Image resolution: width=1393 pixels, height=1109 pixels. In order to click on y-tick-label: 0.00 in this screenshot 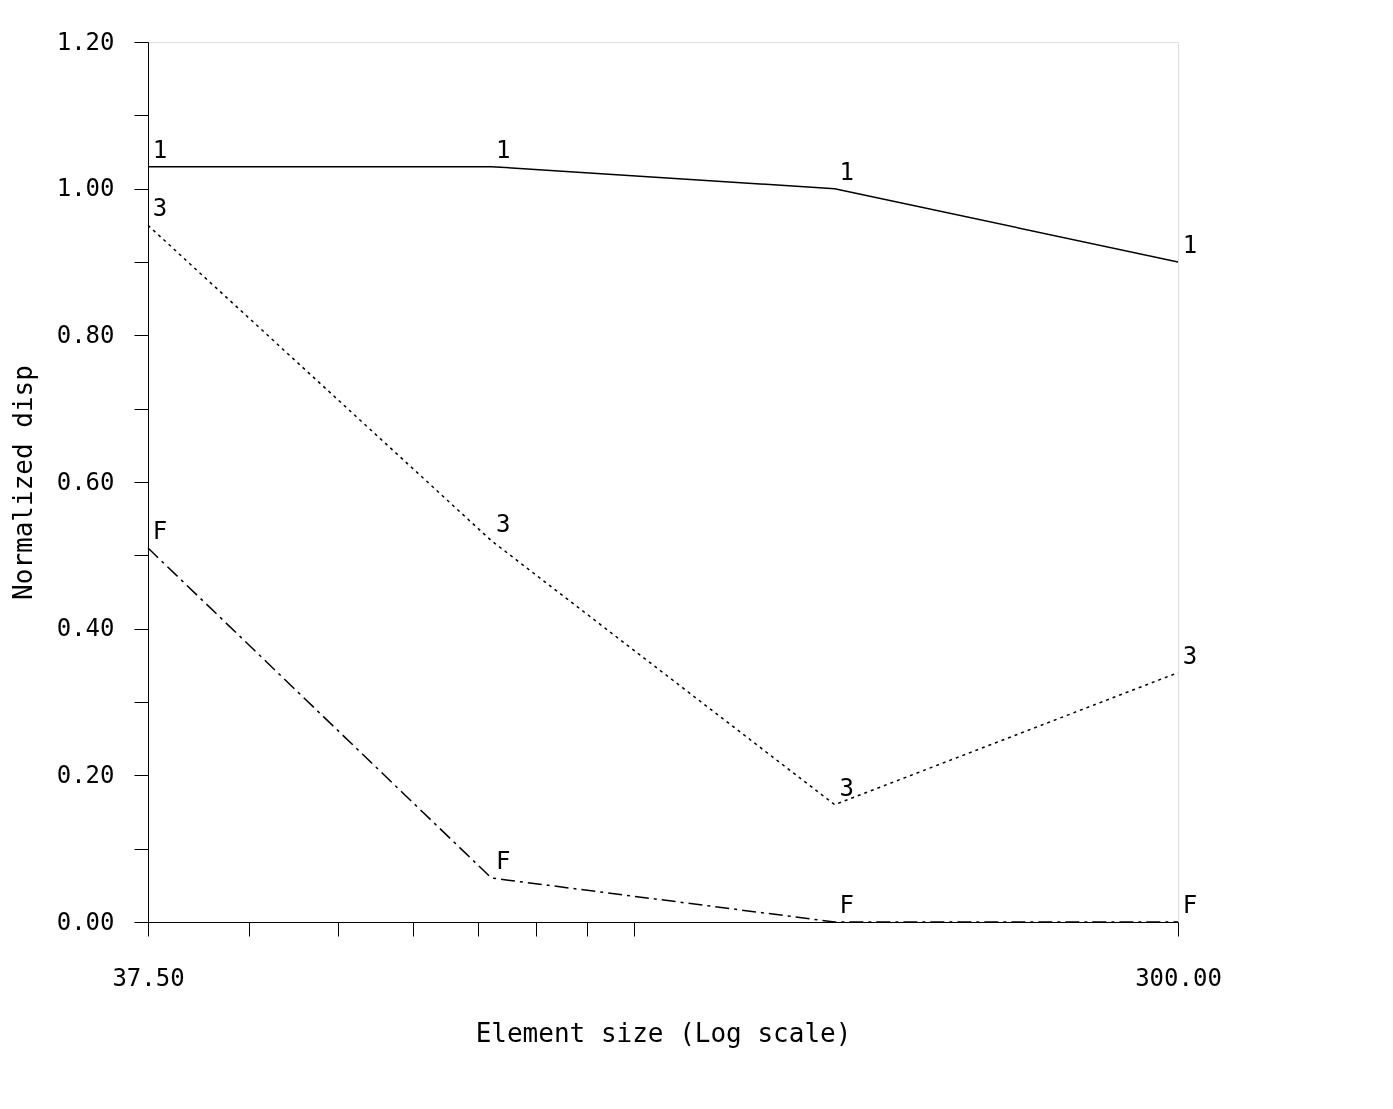, I will do `click(85, 921)`.